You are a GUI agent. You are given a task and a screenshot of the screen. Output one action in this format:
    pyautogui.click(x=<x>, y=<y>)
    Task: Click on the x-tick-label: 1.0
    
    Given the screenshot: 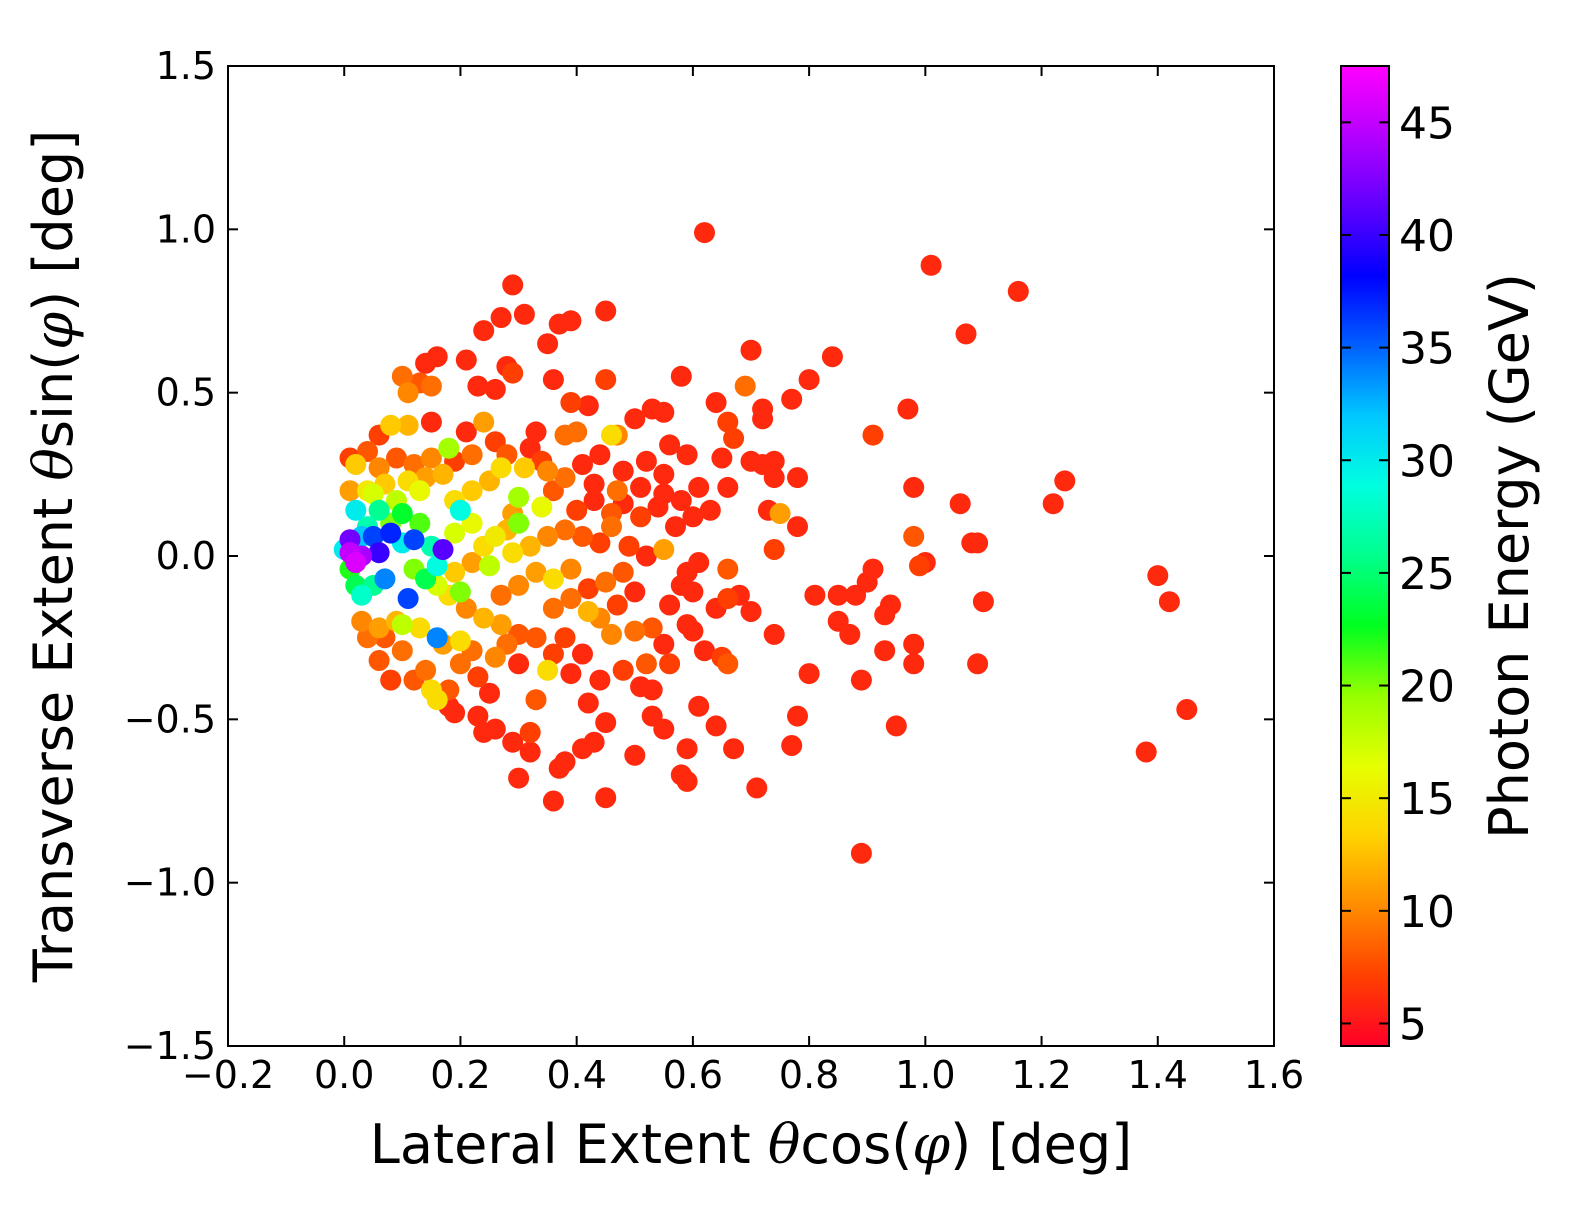 What is the action you would take?
    pyautogui.click(x=925, y=1075)
    